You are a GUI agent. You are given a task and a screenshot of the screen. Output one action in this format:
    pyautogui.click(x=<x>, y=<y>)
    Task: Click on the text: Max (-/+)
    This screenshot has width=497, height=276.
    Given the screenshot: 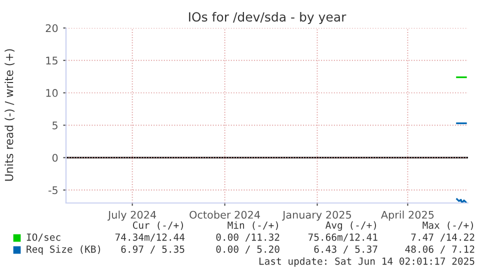 What is the action you would take?
    pyautogui.click(x=447, y=225)
    